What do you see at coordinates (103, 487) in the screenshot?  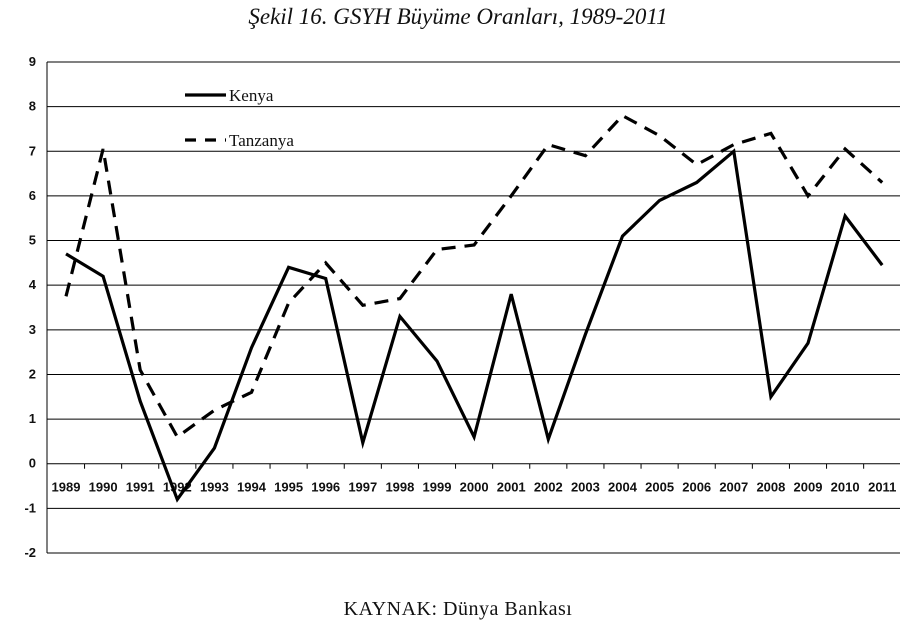 I see `x-tick-label: 1990` at bounding box center [103, 487].